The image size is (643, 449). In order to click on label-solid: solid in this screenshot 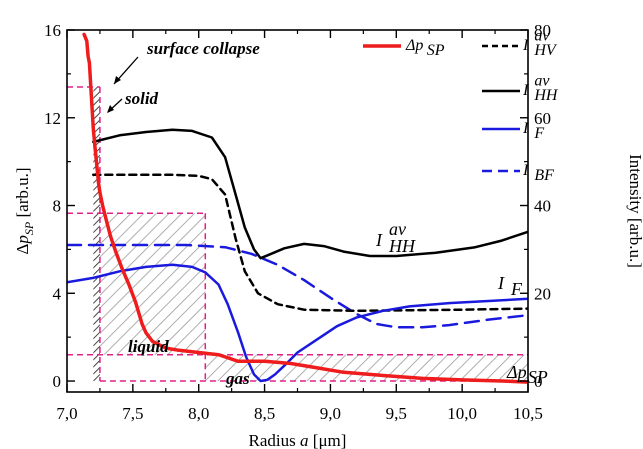, I will do `click(141, 98)`.